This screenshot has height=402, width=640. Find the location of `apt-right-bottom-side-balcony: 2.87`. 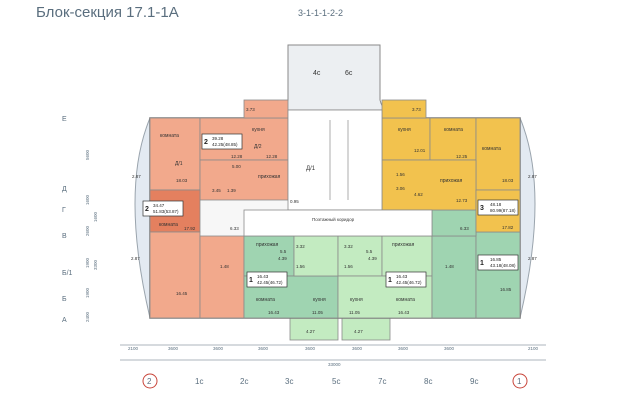

apt-right-bottom-side-balcony: 2.87 is located at coordinates (532, 258).